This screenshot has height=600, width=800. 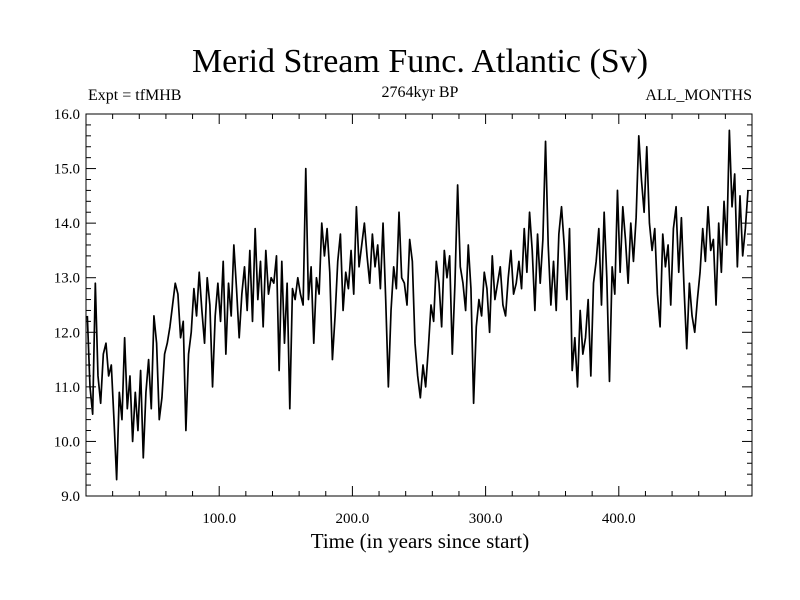 What do you see at coordinates (70, 497) in the screenshot?
I see `y-tick-label: 9.0` at bounding box center [70, 497].